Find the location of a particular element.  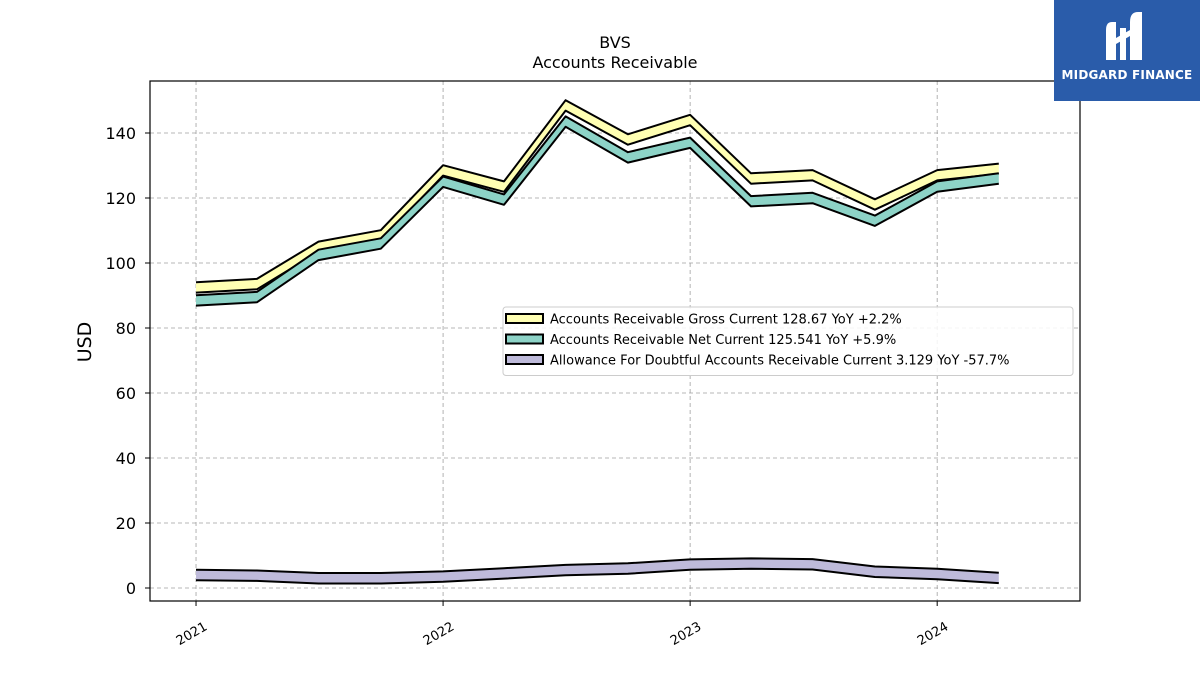

y-tick-label: 60 is located at coordinates (126, 393).